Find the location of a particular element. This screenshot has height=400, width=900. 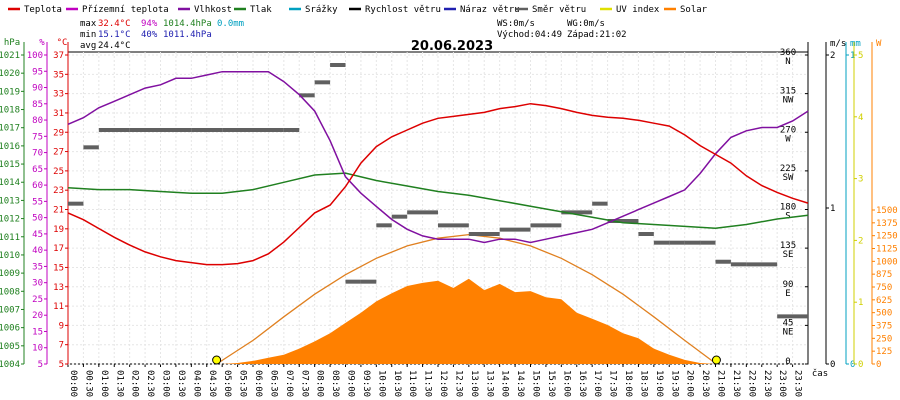

humidity-axis-label: 75 is located at coordinates (37, 137).